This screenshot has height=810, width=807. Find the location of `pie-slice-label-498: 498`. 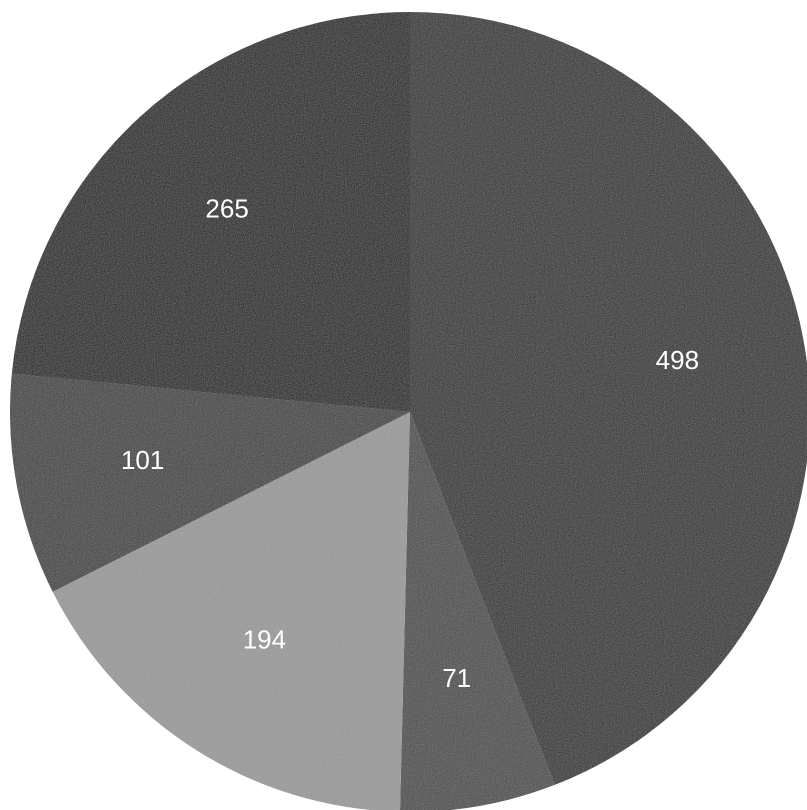

pie-slice-label-498: 498 is located at coordinates (677, 360).